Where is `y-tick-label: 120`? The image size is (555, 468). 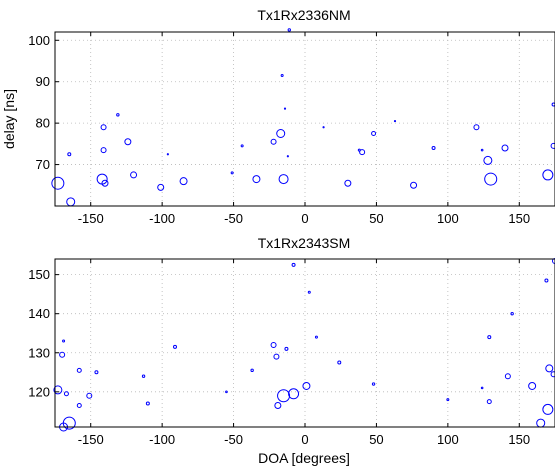 y-tick-label: 120 is located at coordinates (39, 391).